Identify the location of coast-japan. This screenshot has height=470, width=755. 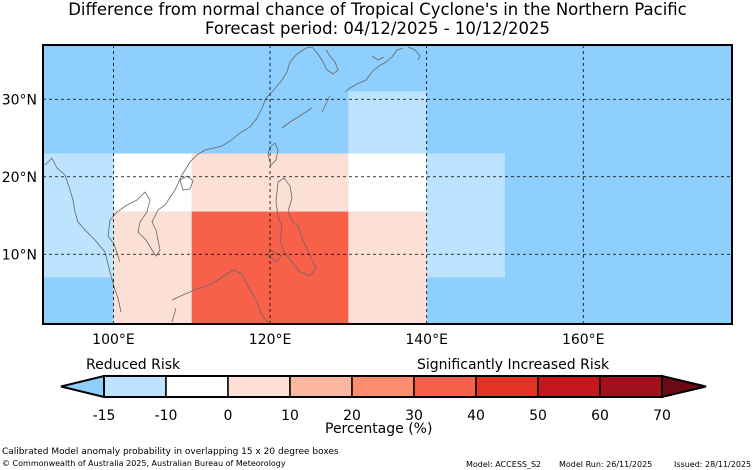
(382, 69).